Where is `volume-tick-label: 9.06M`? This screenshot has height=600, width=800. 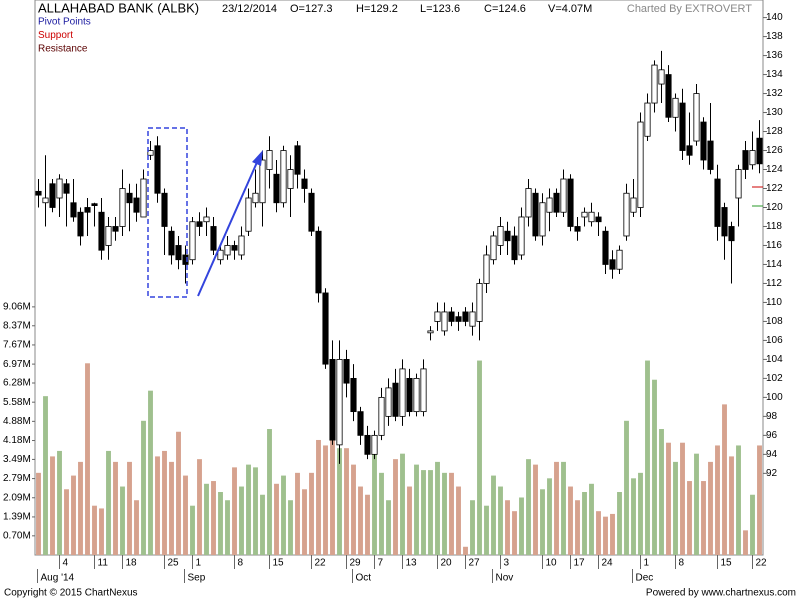 volume-tick-label: 9.06M is located at coordinates (17, 307).